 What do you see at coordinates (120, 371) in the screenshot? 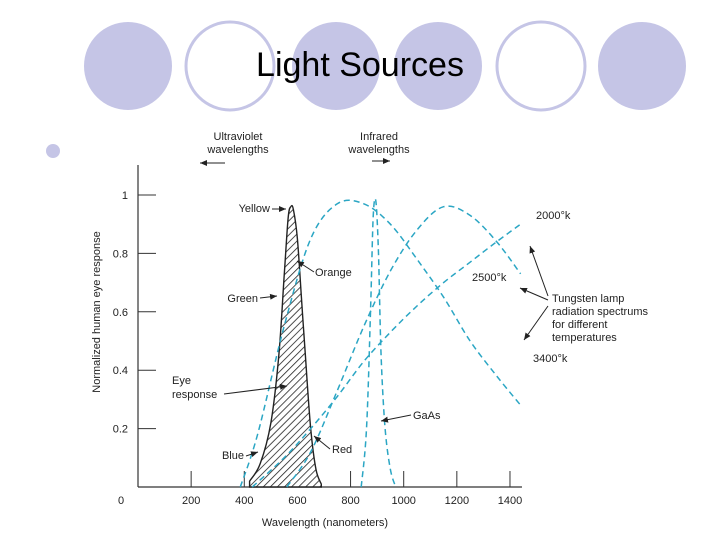
I see `y-tick-label: 0.4` at bounding box center [120, 371].